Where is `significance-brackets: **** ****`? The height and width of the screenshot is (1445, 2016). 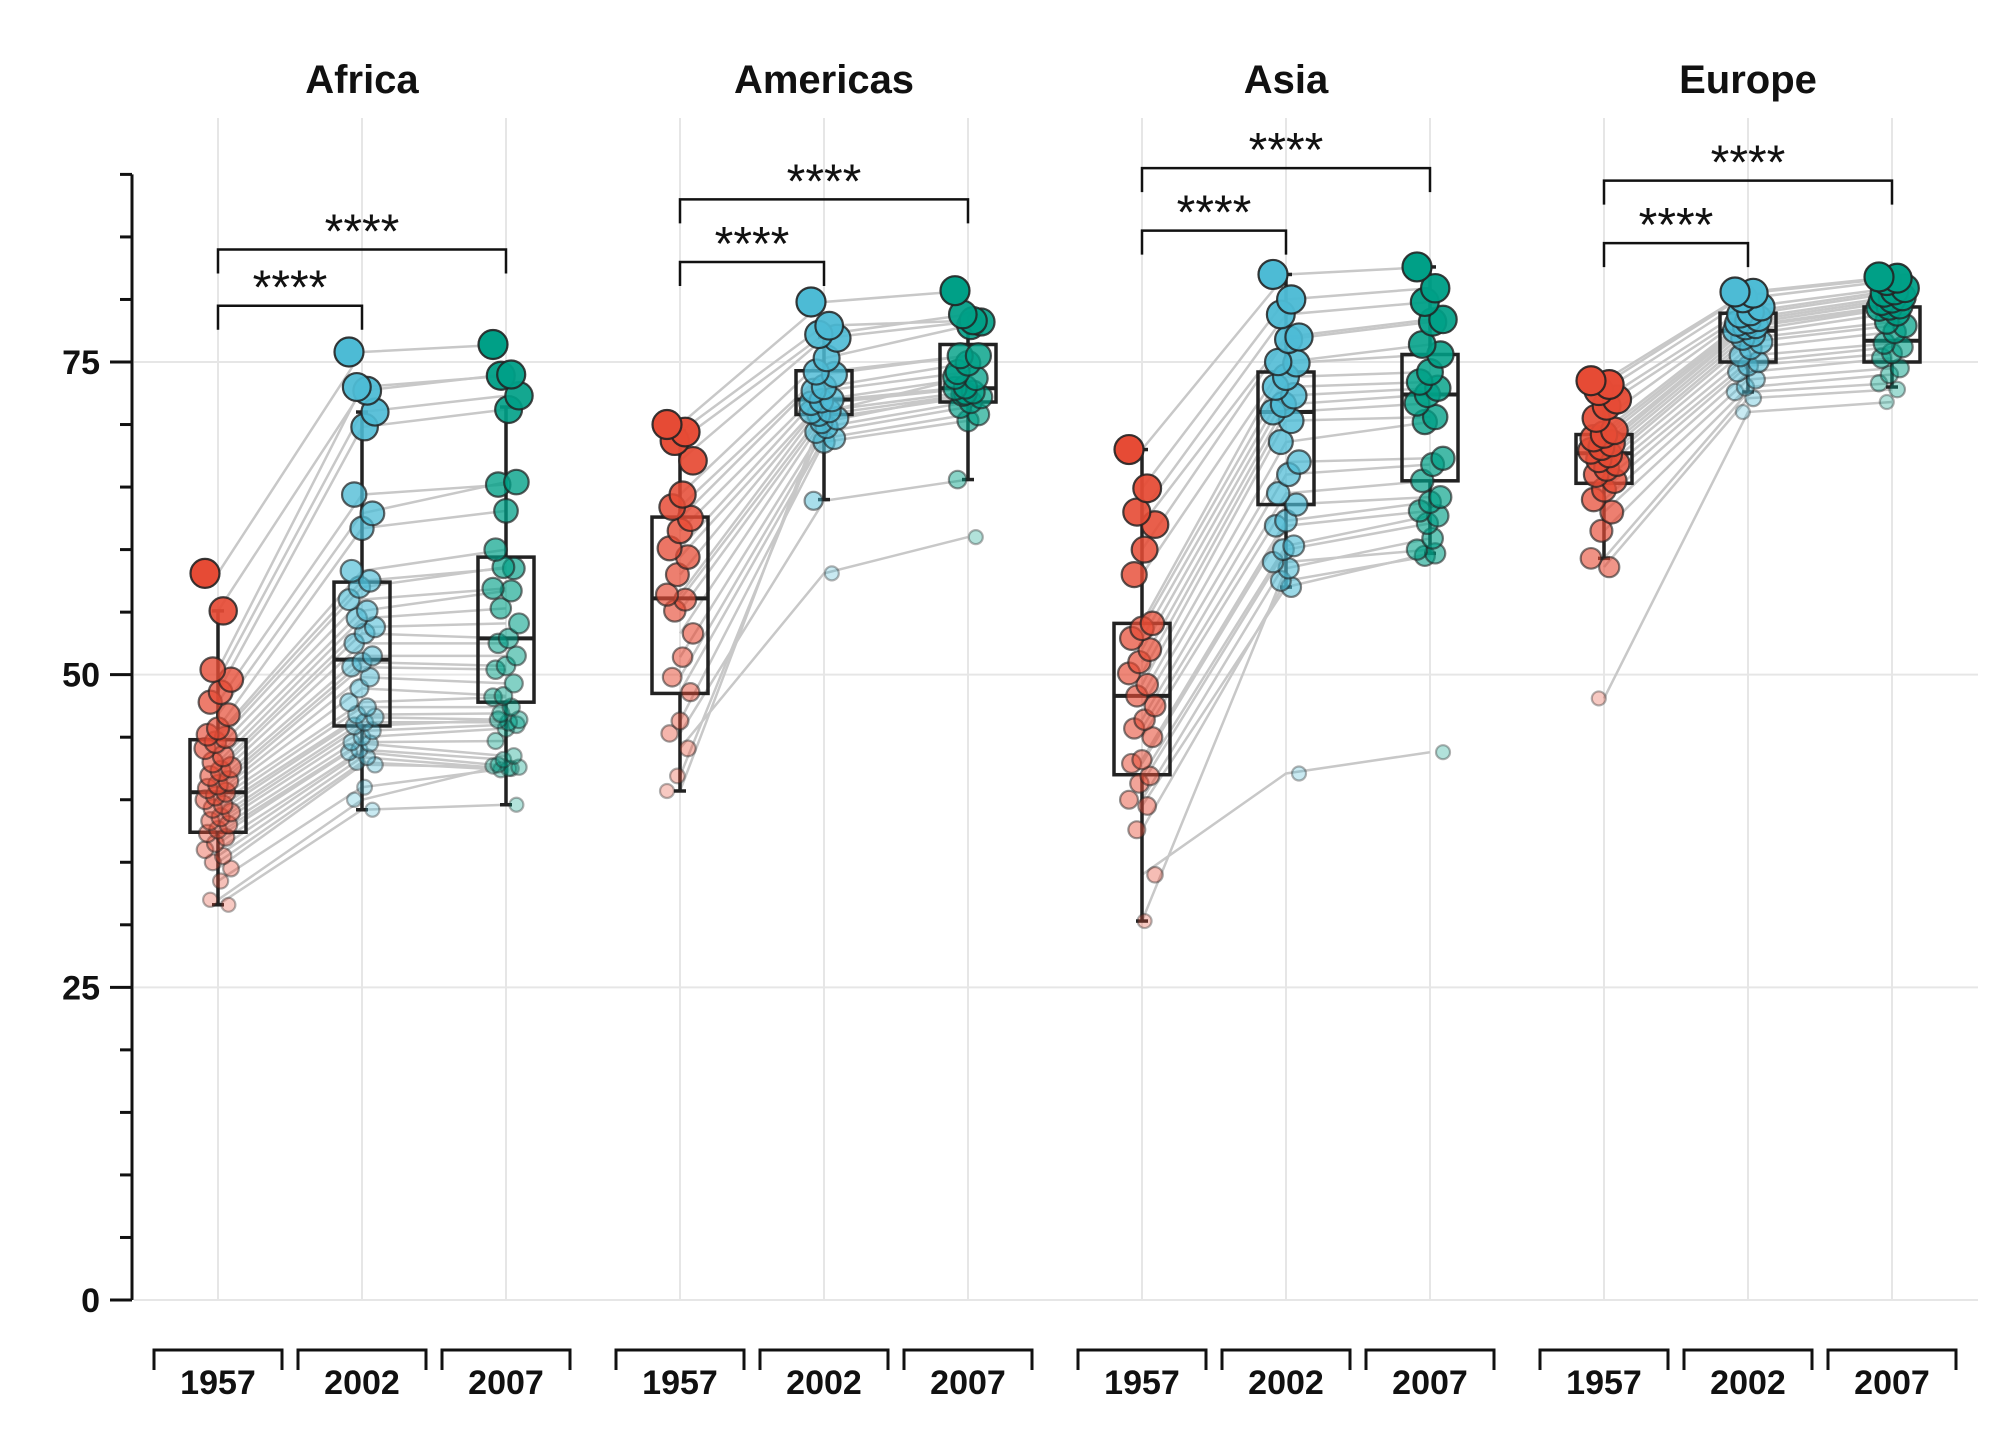 significance-brackets: **** **** is located at coordinates (824, 220).